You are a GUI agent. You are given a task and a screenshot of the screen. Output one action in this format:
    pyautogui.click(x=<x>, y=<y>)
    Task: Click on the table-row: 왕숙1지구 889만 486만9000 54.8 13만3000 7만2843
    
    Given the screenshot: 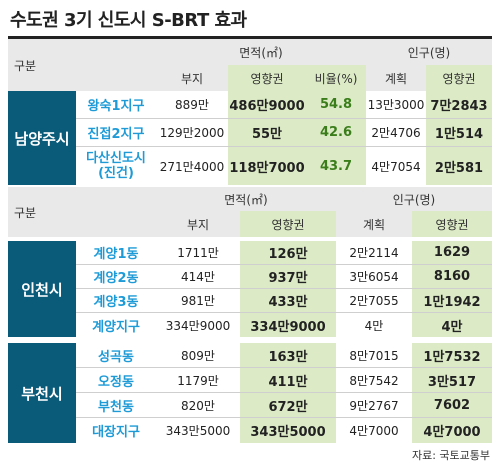 What is the action you would take?
    pyautogui.click(x=284, y=105)
    